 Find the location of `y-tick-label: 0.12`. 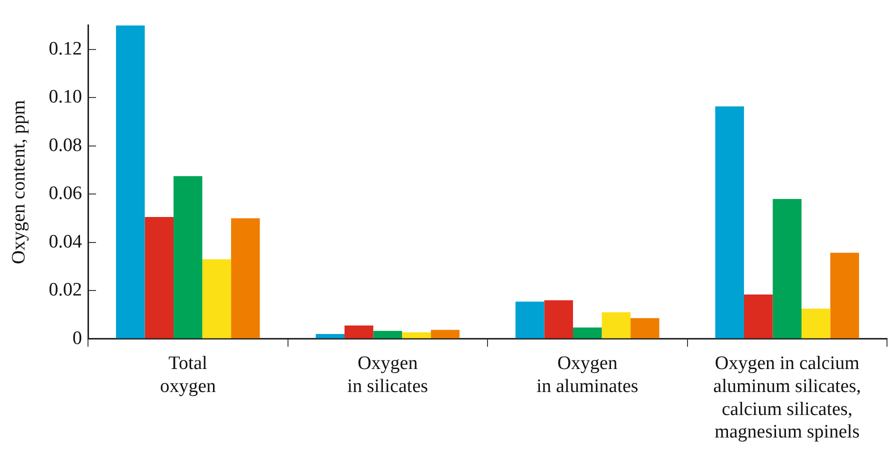

y-tick-label: 0.12 is located at coordinates (65, 49).